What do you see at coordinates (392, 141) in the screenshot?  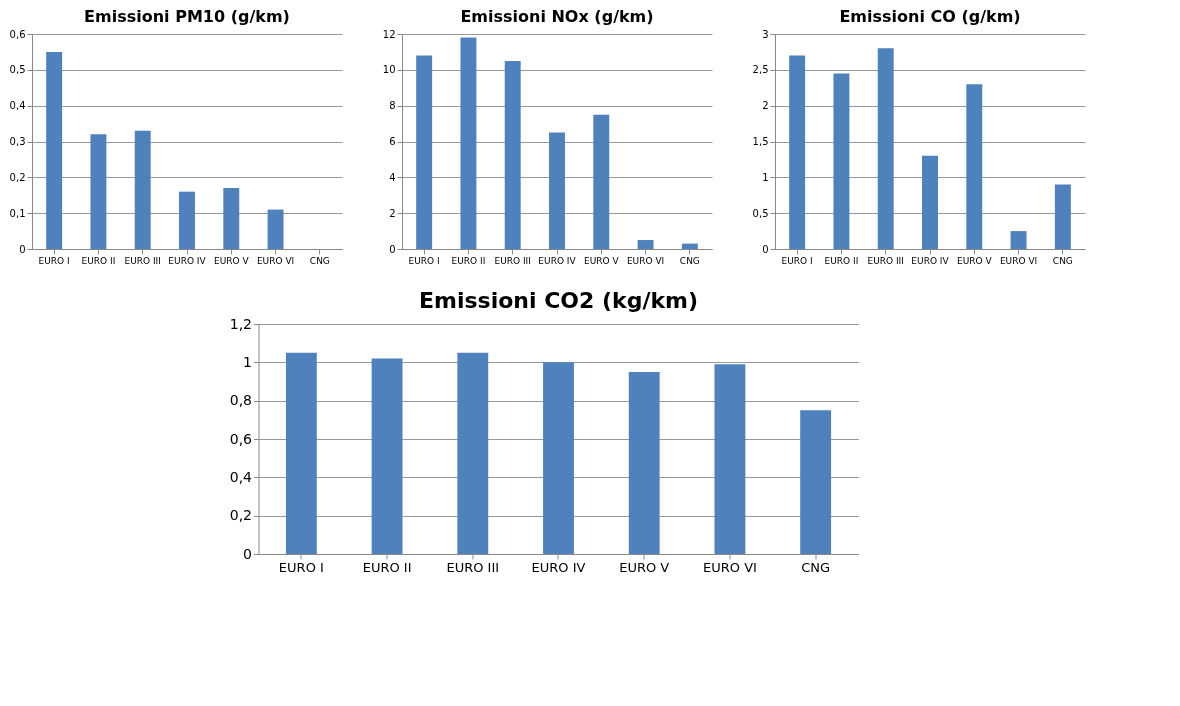 I see `y-tick-label: 6` at bounding box center [392, 141].